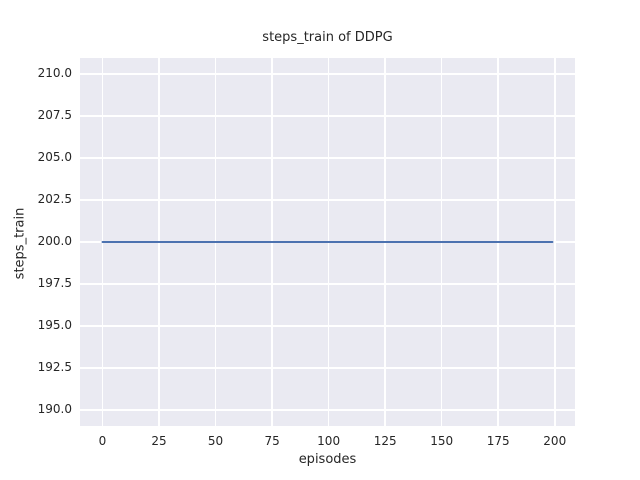  I want to click on x-tick-label: 125, so click(385, 441).